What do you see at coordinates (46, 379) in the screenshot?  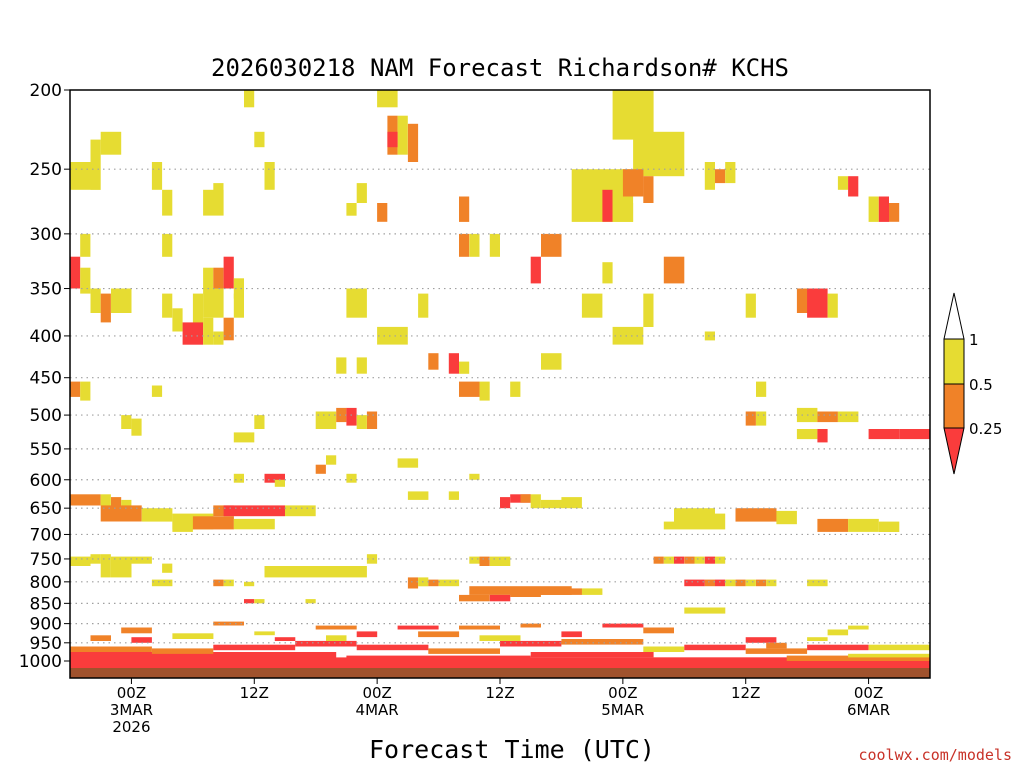 I see `y-tick-label: 450` at bounding box center [46, 379].